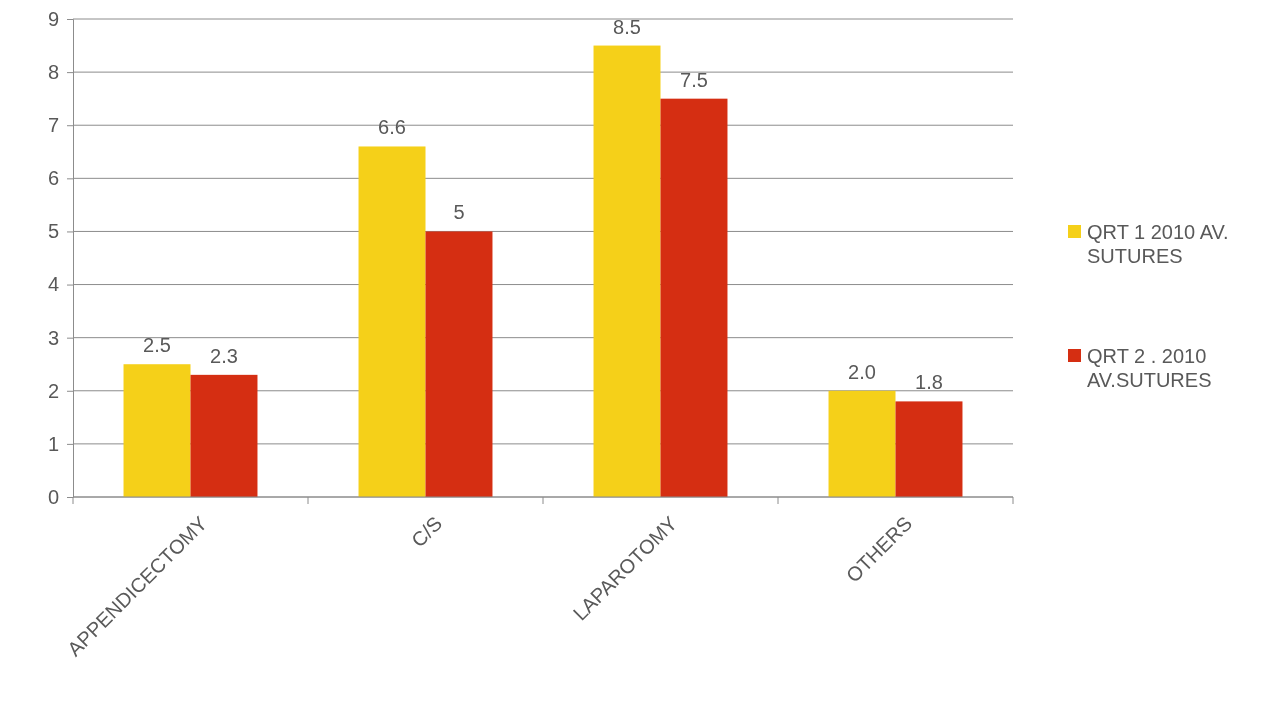 Image resolution: width=1285 pixels, height=707 pixels. I want to click on data-label: 2.5, so click(157, 345).